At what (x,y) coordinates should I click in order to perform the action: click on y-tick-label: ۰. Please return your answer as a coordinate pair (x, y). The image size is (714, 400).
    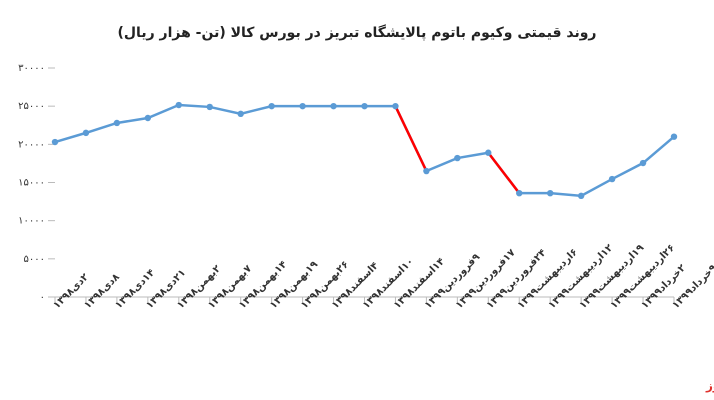
    Looking at the image, I should click on (42, 297).